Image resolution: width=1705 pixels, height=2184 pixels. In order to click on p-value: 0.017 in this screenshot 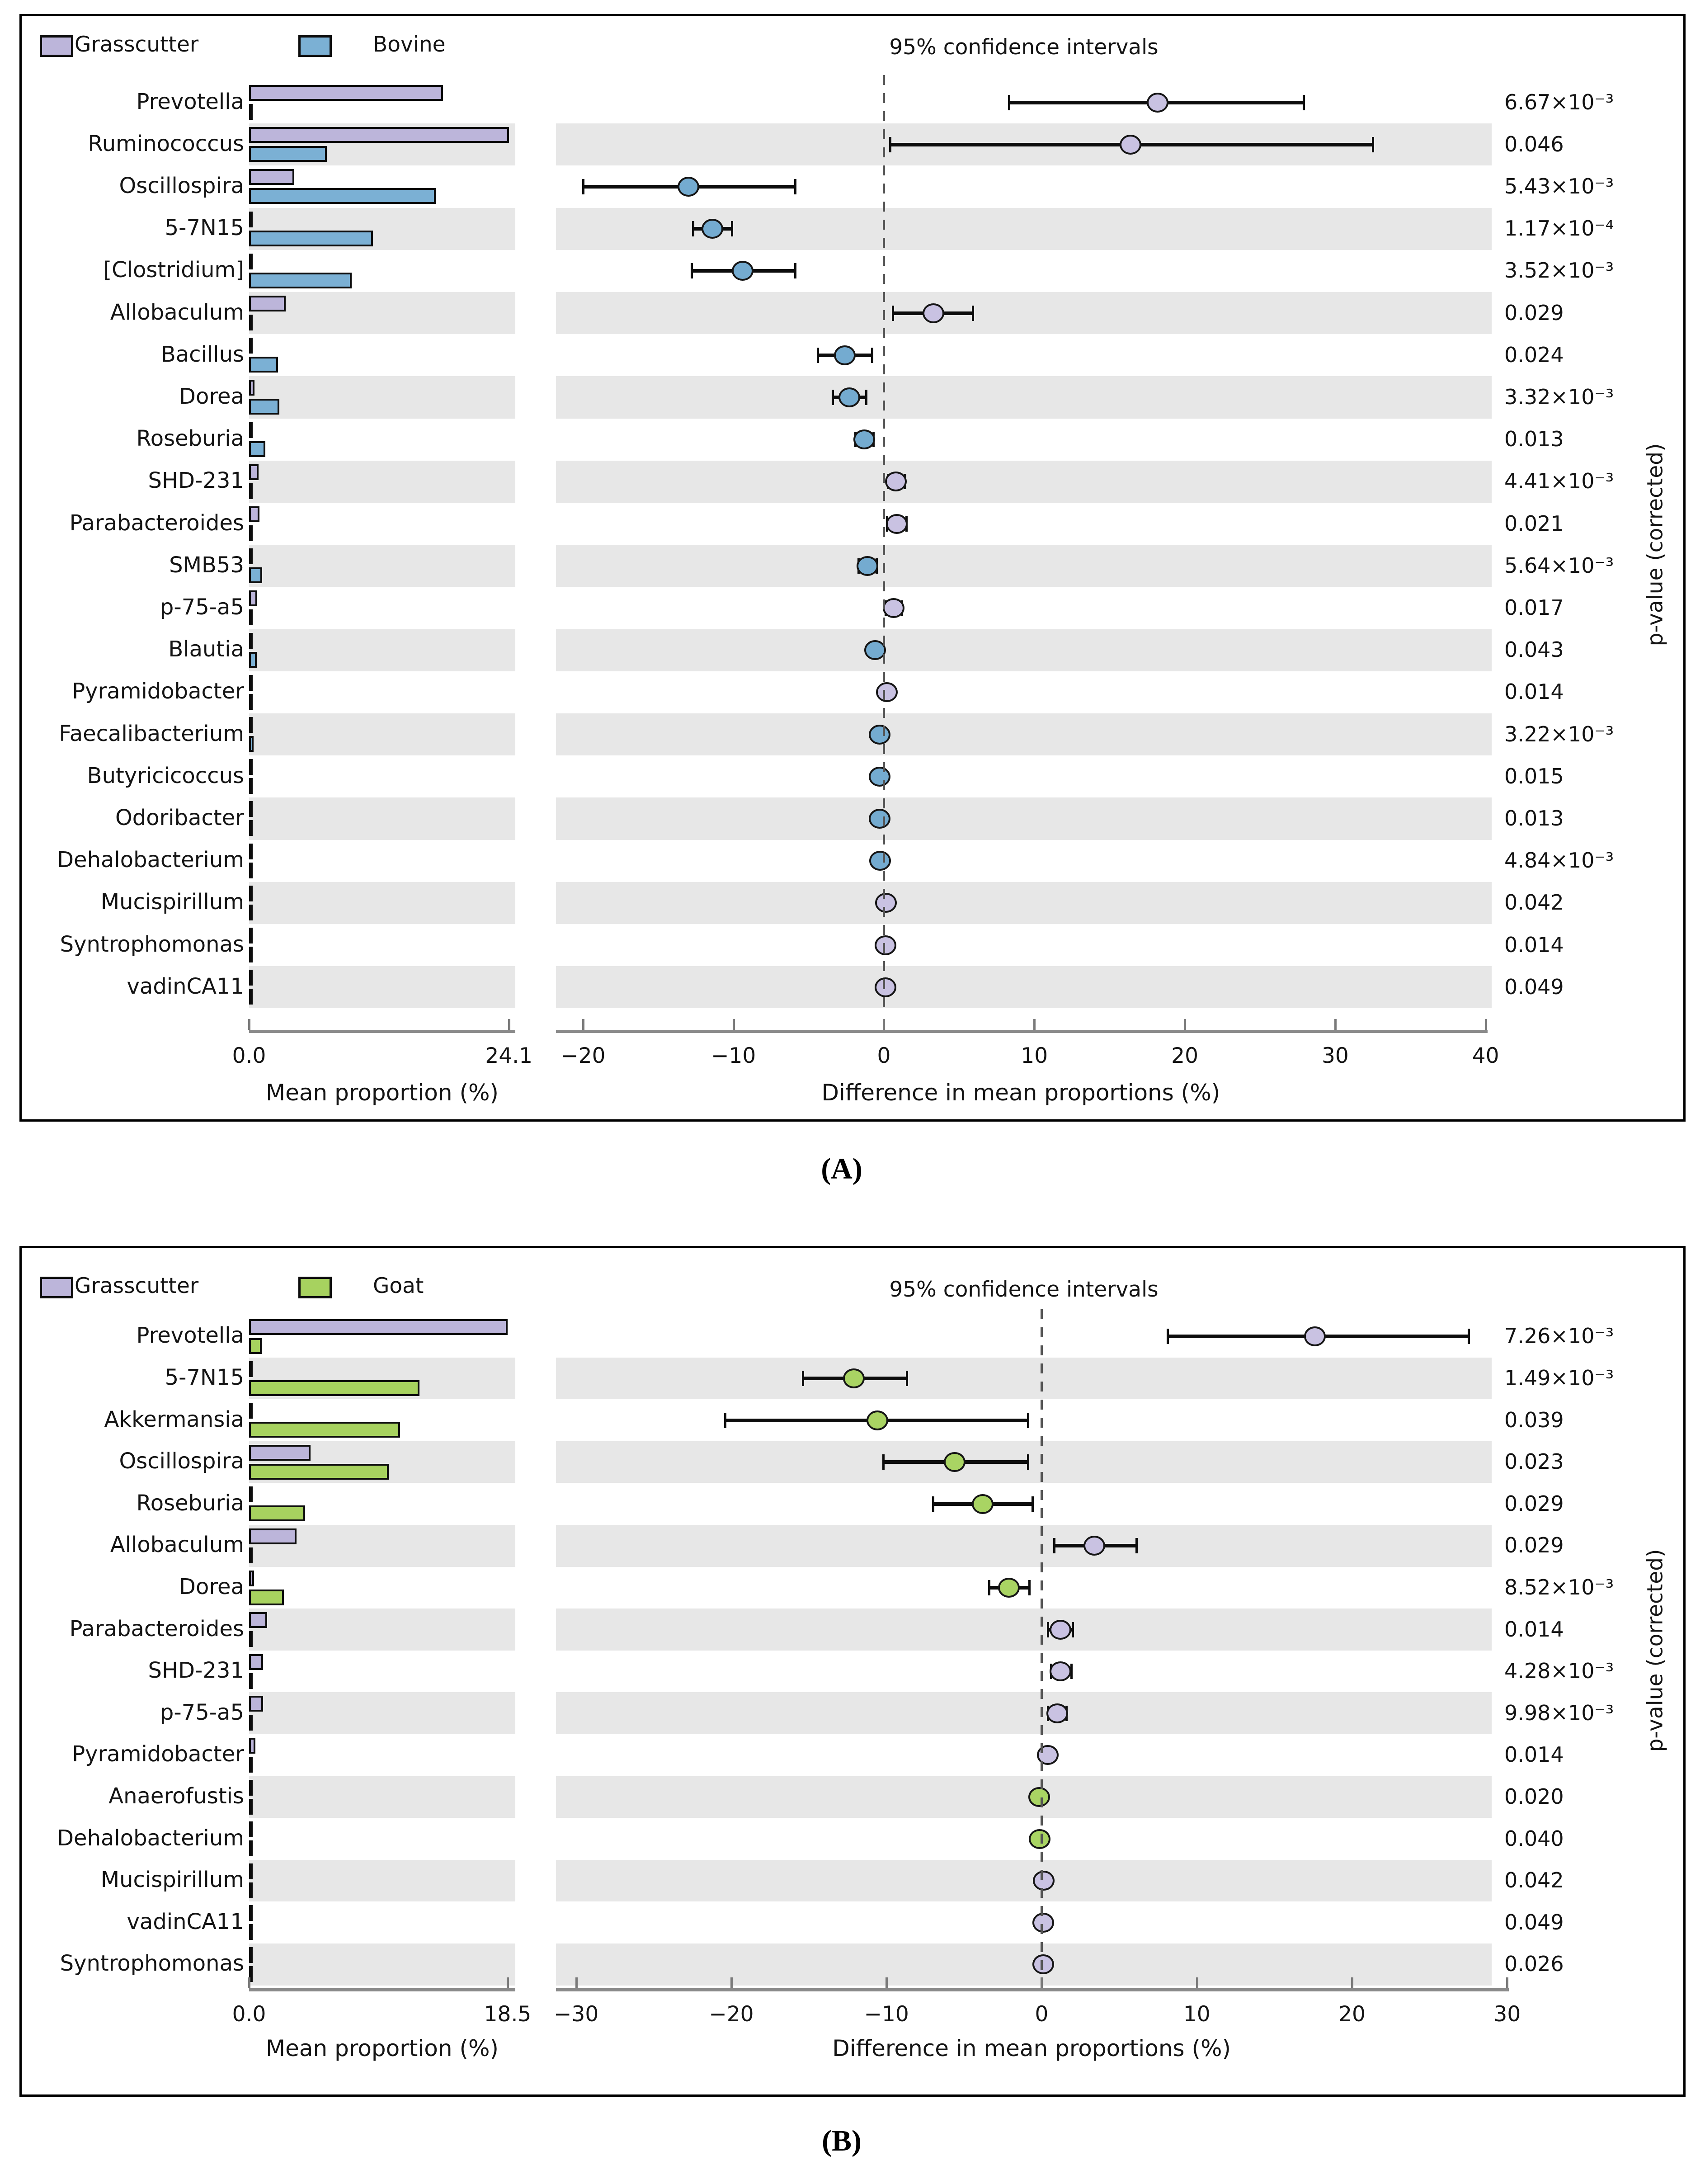, I will do `click(1534, 607)`.